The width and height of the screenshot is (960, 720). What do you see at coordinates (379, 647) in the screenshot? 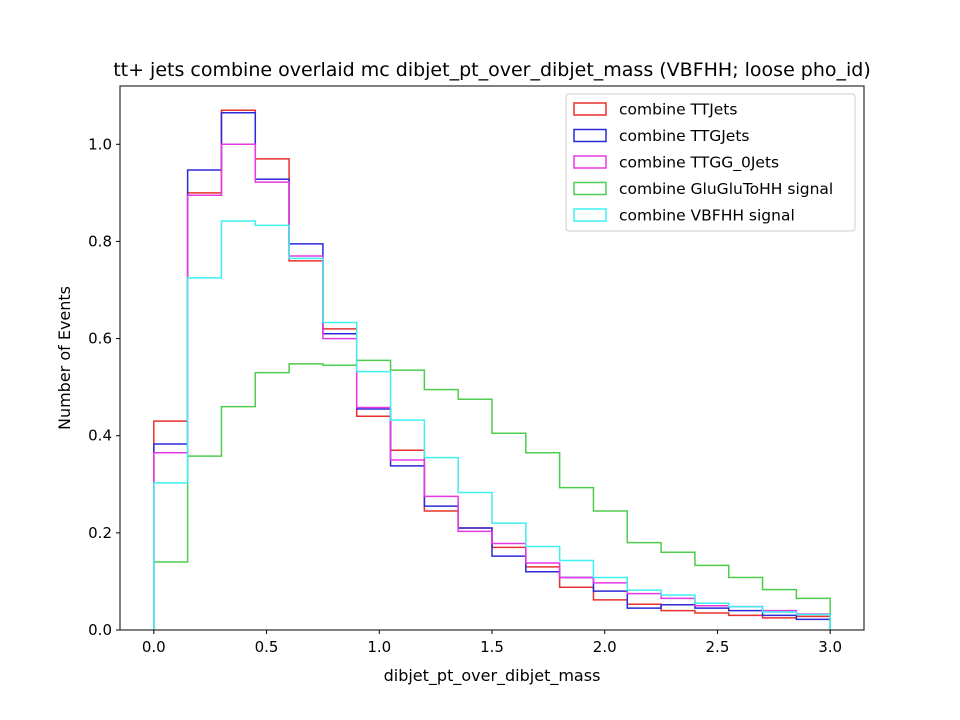
I see `x-tick-label: 1.0` at bounding box center [379, 647].